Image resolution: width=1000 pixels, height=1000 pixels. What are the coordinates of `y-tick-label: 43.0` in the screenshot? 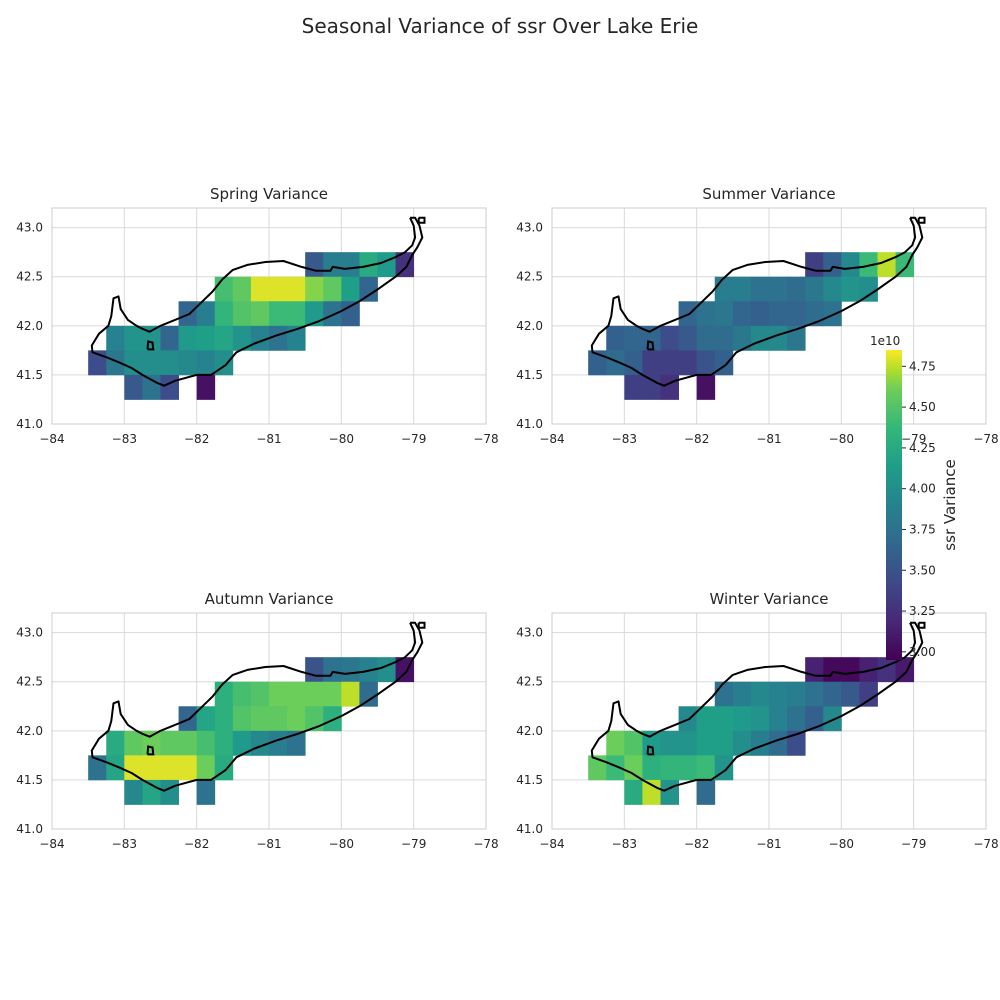 It's located at (529, 633).